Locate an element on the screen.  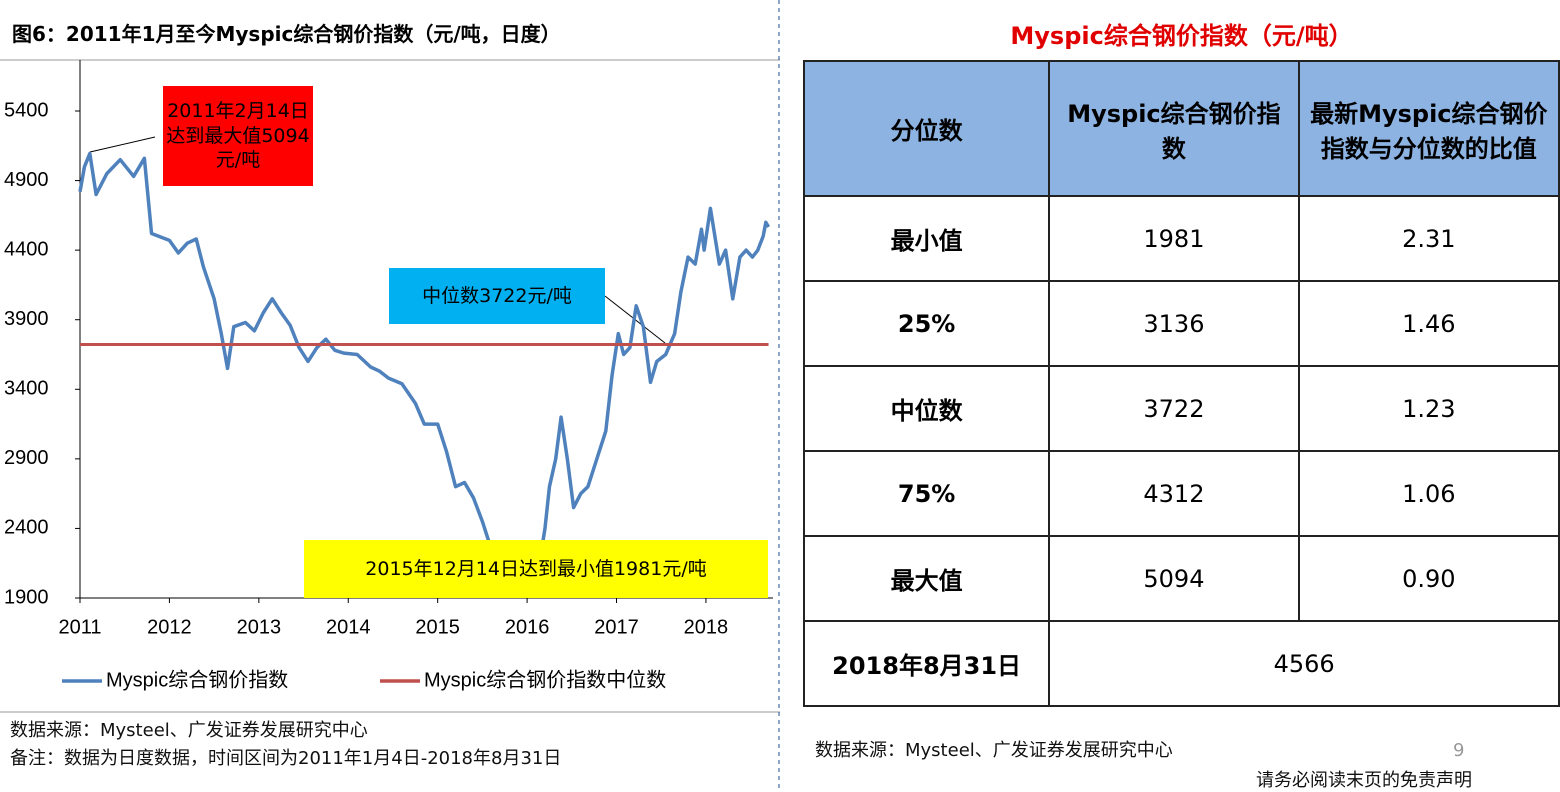
cell: 0.90 is located at coordinates (1428, 578).